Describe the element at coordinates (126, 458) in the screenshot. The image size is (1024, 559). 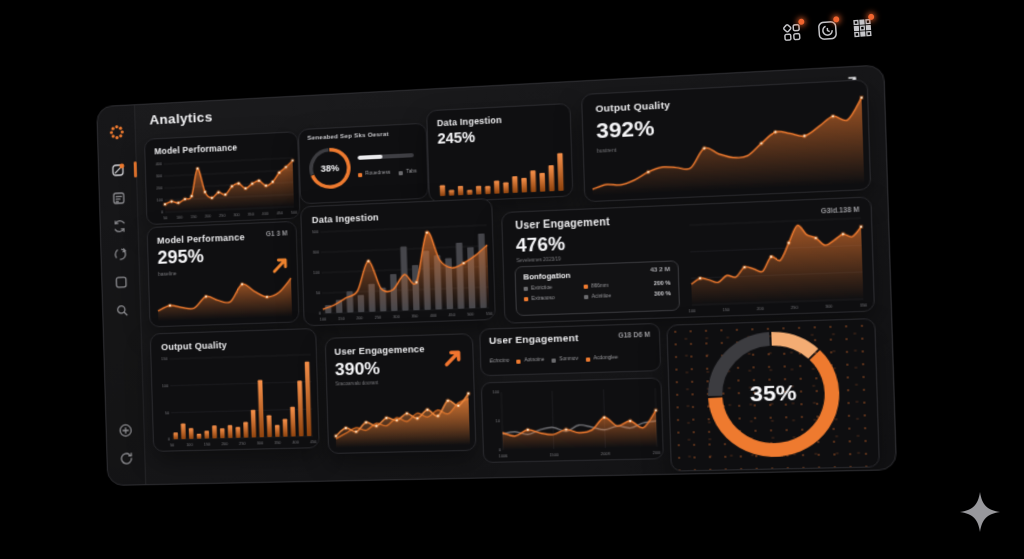
I see `refresh-button` at that location.